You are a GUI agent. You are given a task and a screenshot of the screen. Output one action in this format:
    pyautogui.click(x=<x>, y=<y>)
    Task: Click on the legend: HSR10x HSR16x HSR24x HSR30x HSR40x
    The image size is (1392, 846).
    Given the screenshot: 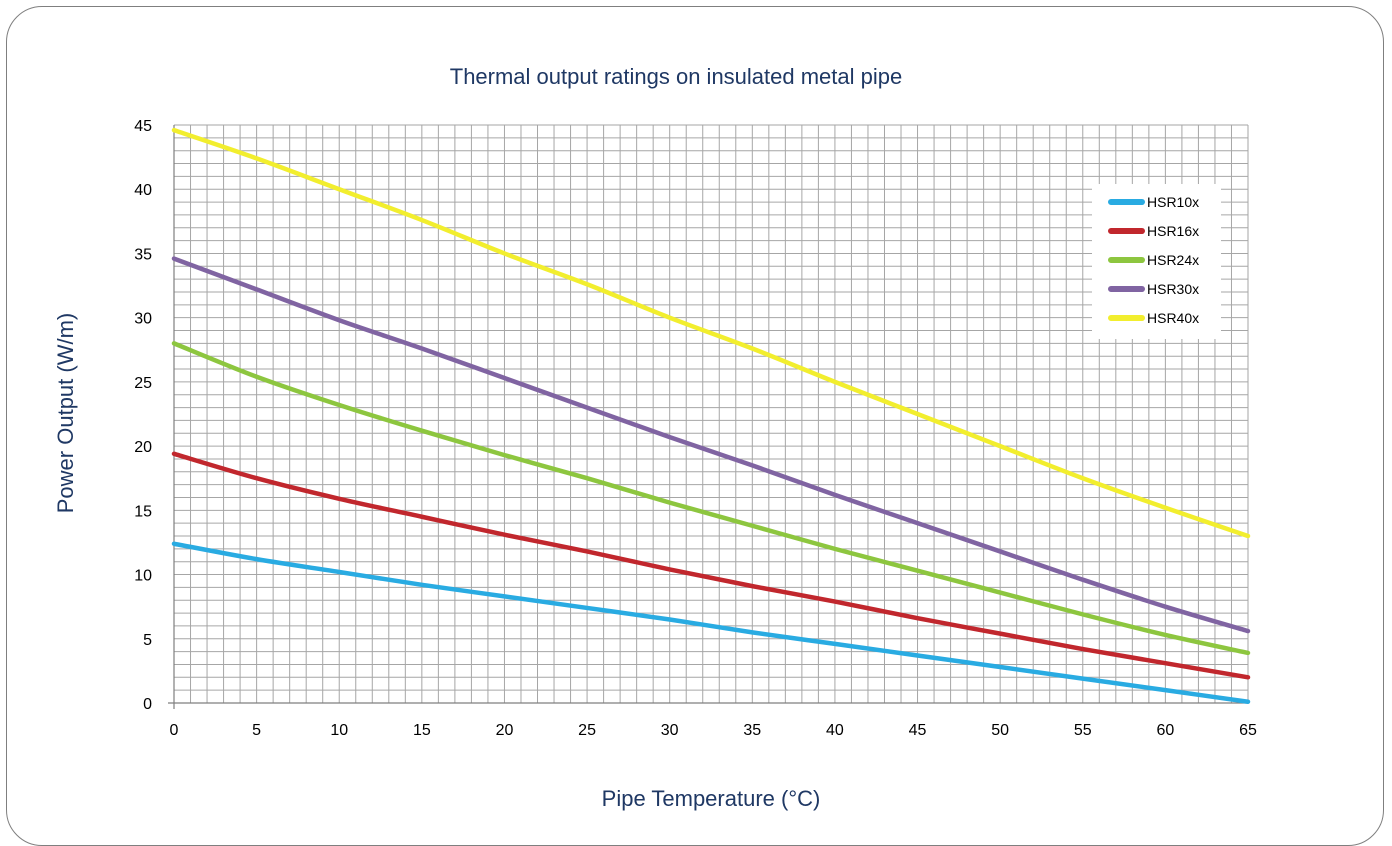 What is the action you would take?
    pyautogui.click(x=1156, y=261)
    